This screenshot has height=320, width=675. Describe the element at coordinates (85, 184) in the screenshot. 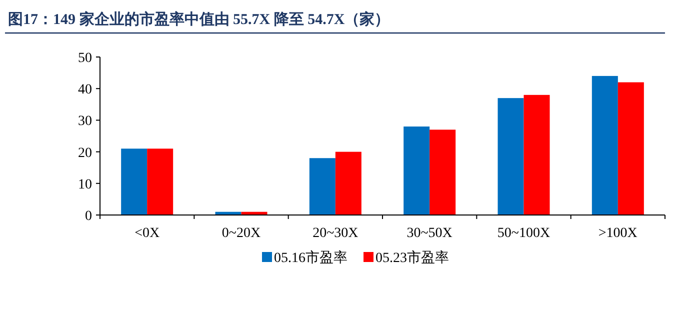

I see `y-tick-label: 10` at that location.